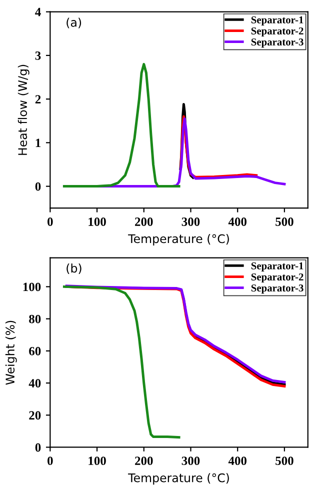  I want to click on y-tick-label: 40, so click(34, 383).